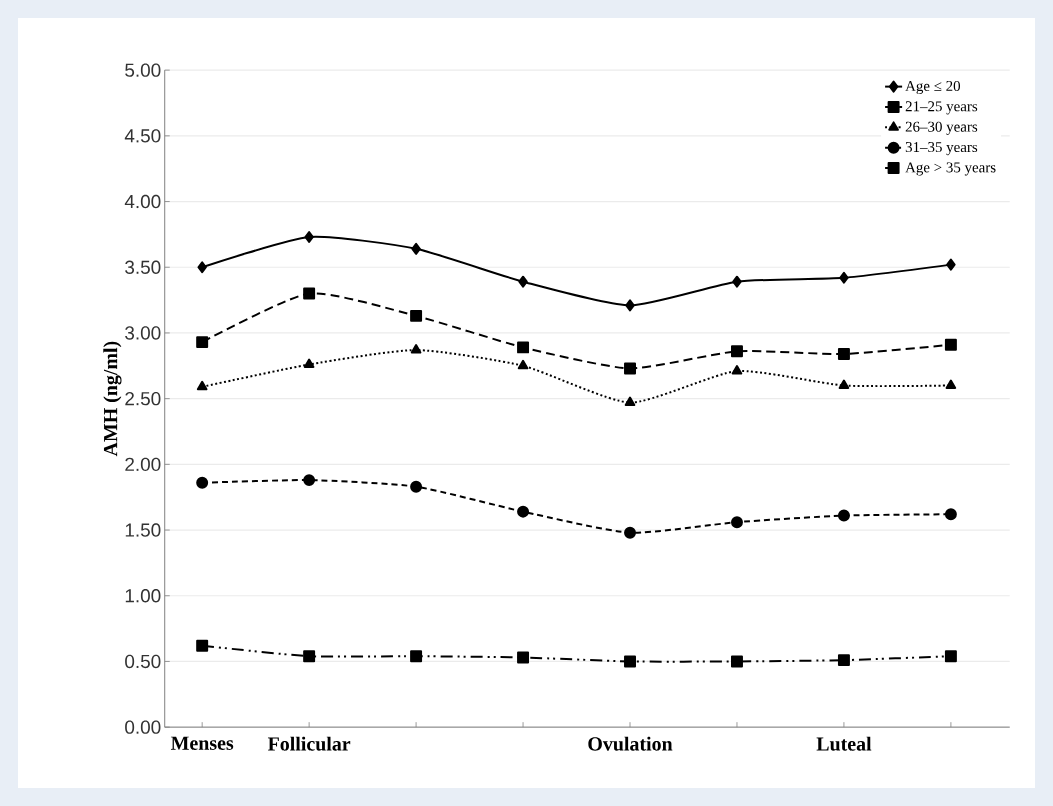  What do you see at coordinates (143, 727) in the screenshot?
I see `y-tick-label: 0.00` at bounding box center [143, 727].